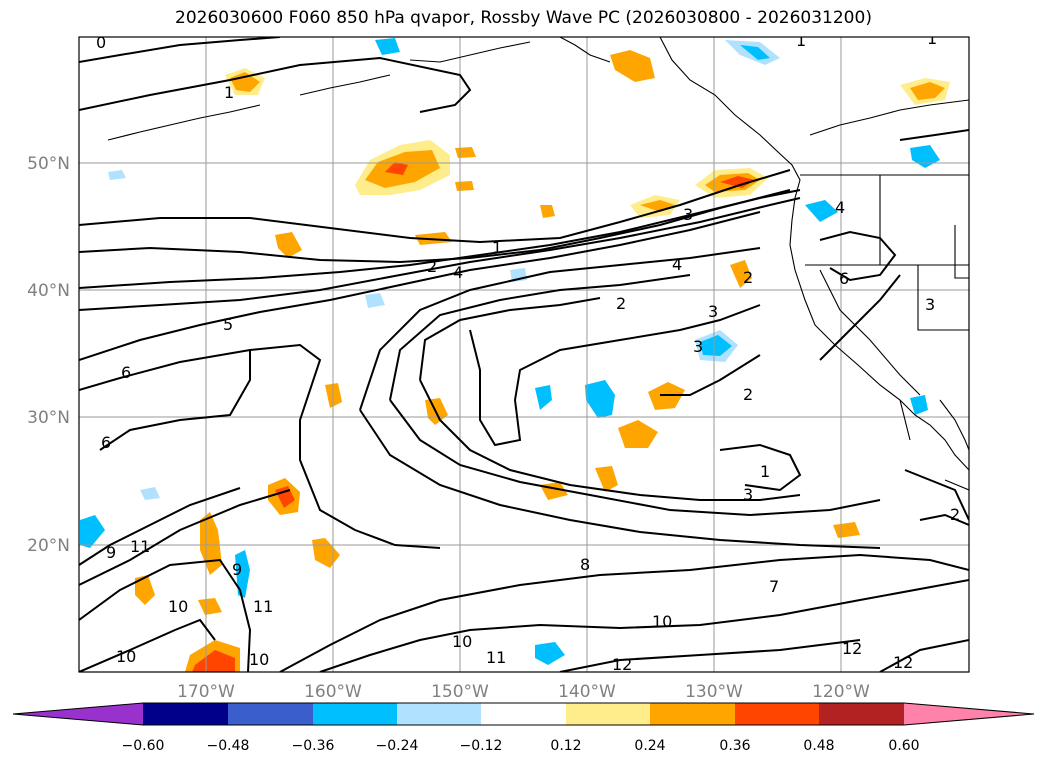 The height and width of the screenshot is (765, 1047). I want to click on lat-label-50n: 50°N, so click(48, 164).